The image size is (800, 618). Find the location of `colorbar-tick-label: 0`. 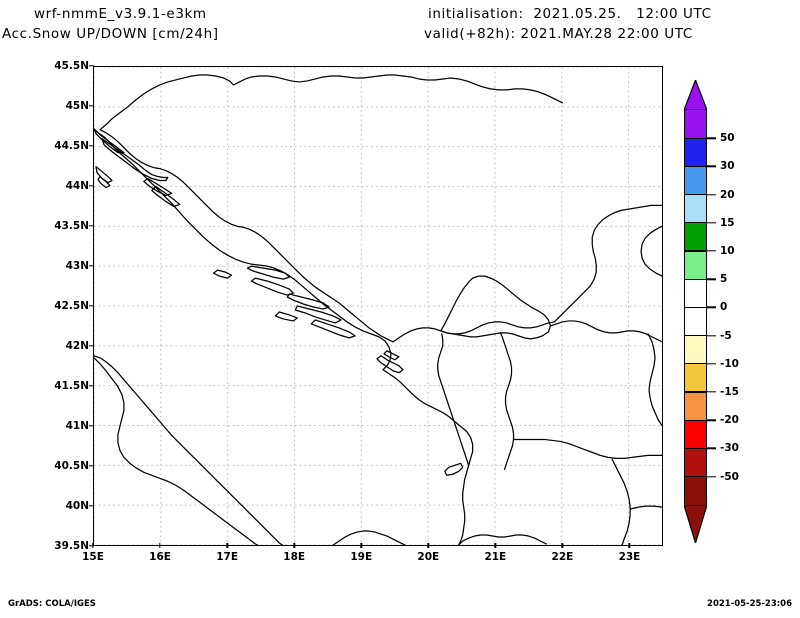

colorbar-tick-label: 0 is located at coordinates (724, 307).